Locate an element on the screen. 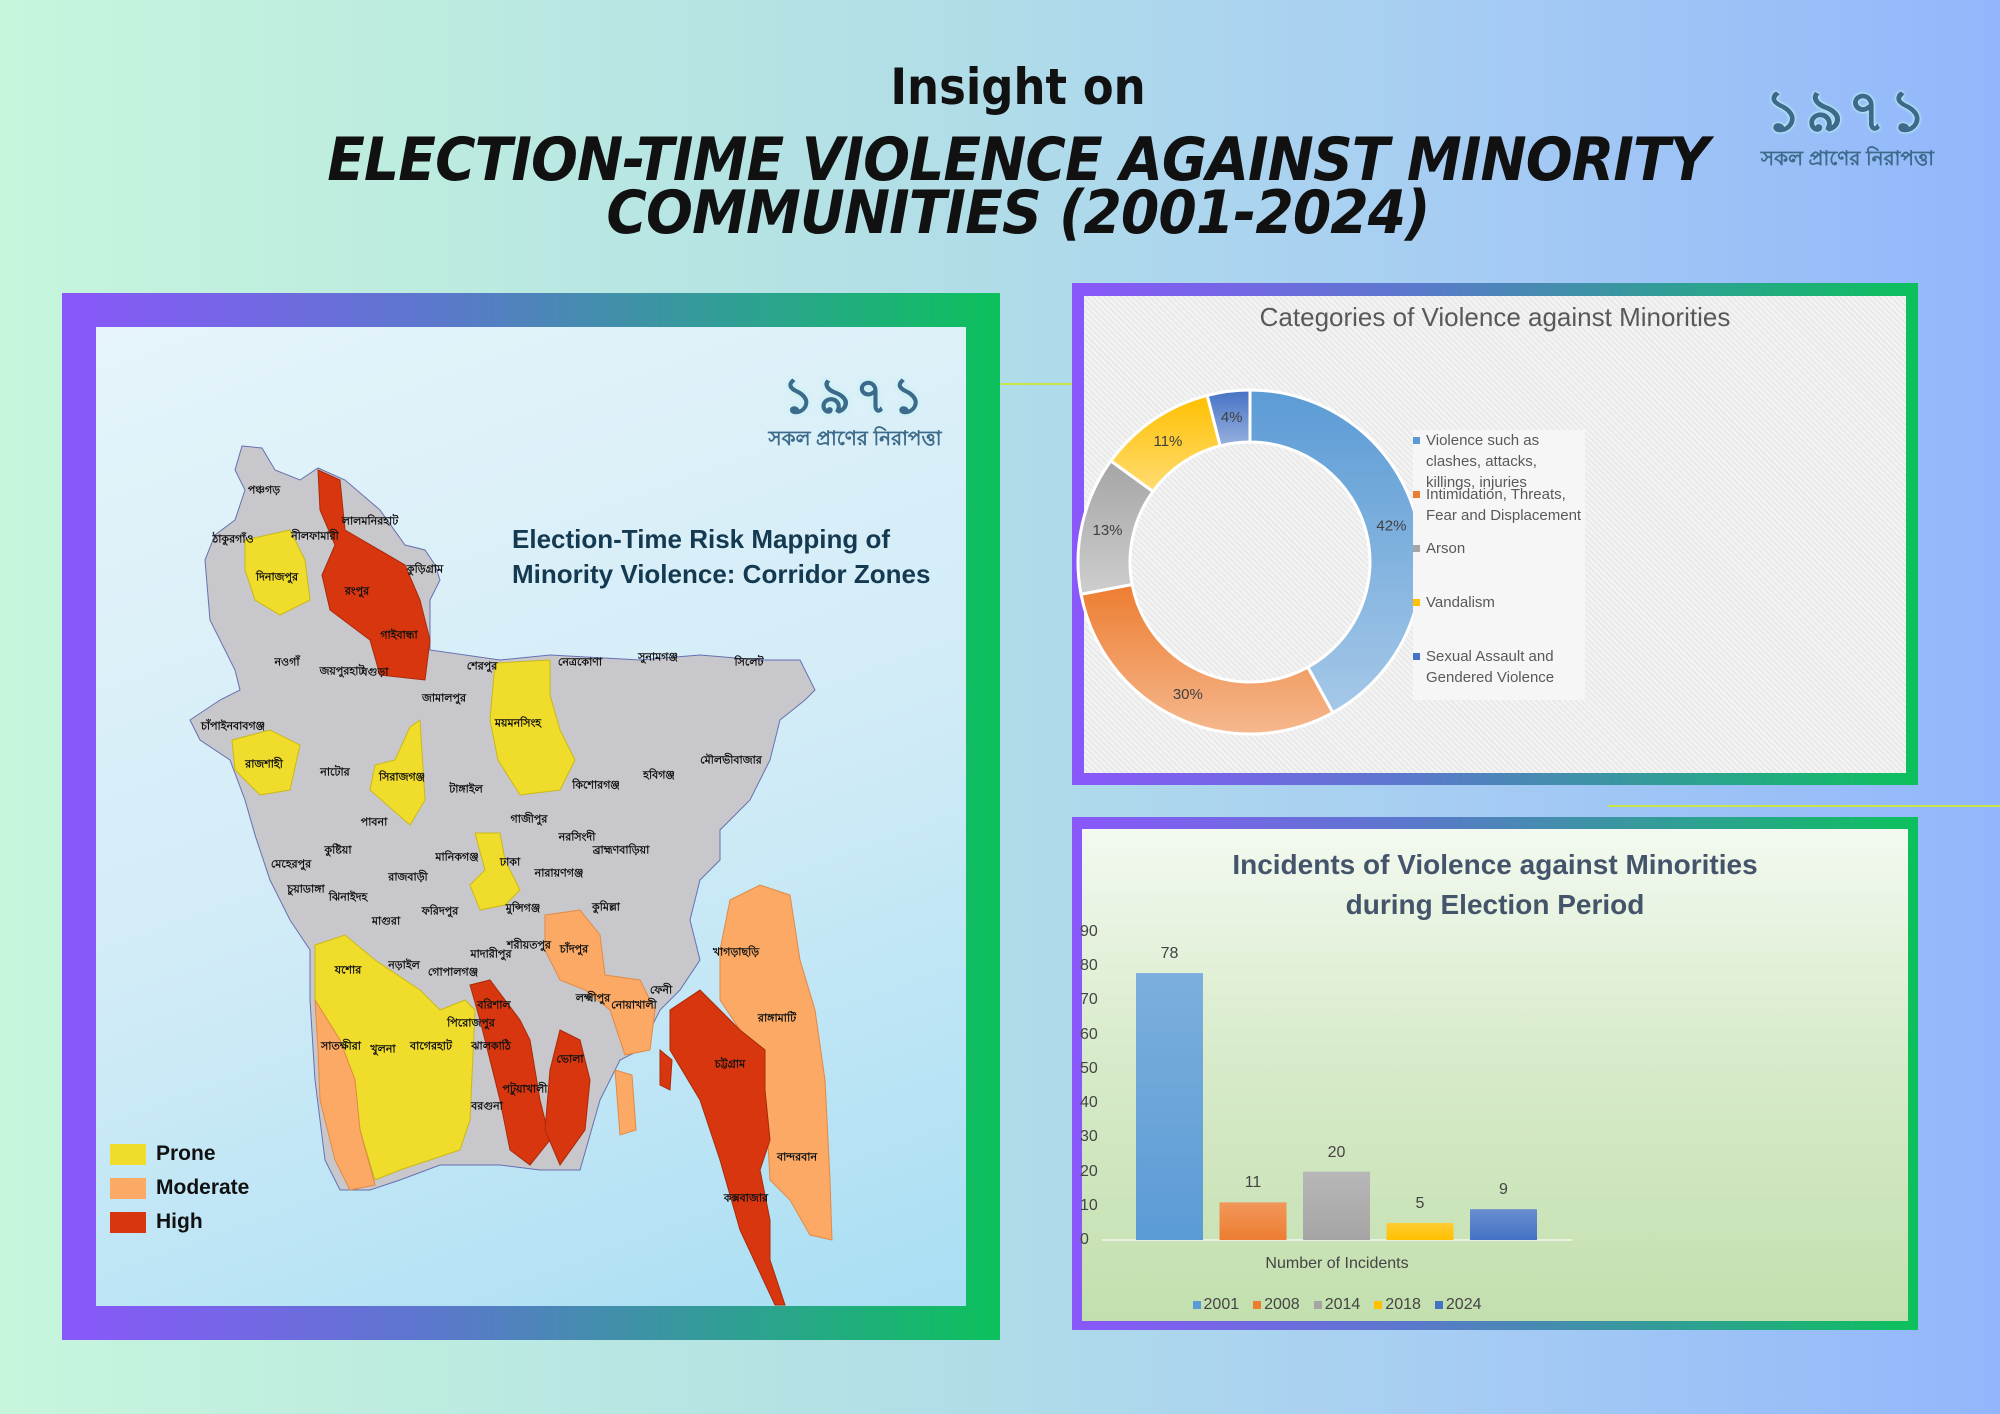 This screenshot has height=1414, width=2000. district-label: রাজবাড়ী is located at coordinates (408, 877).